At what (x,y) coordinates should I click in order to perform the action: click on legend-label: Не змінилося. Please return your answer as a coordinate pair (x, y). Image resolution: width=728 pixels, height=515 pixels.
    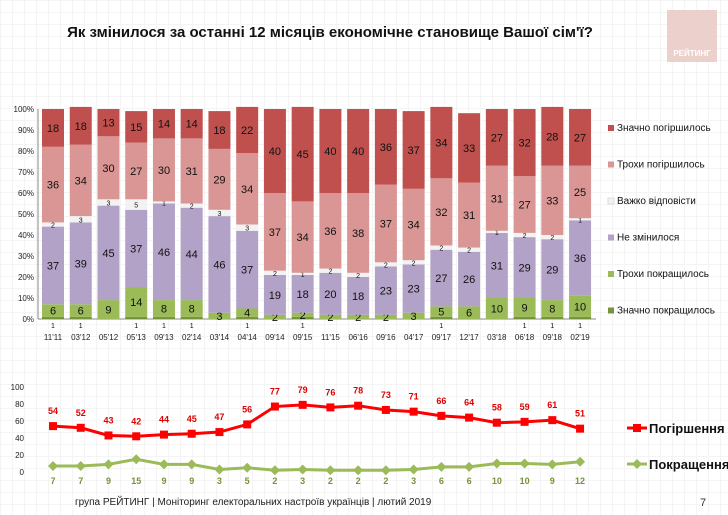
    Looking at the image, I should click on (648, 238).